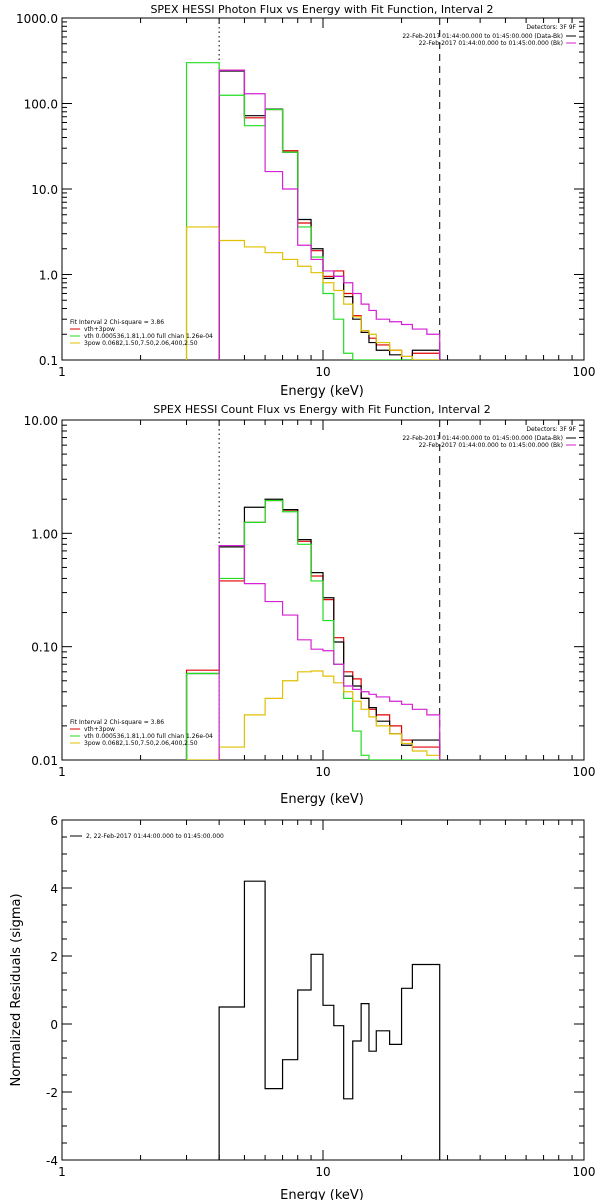 The width and height of the screenshot is (600, 1200). Describe the element at coordinates (52, 1161) in the screenshot. I see `y-tick-label: -4` at that location.